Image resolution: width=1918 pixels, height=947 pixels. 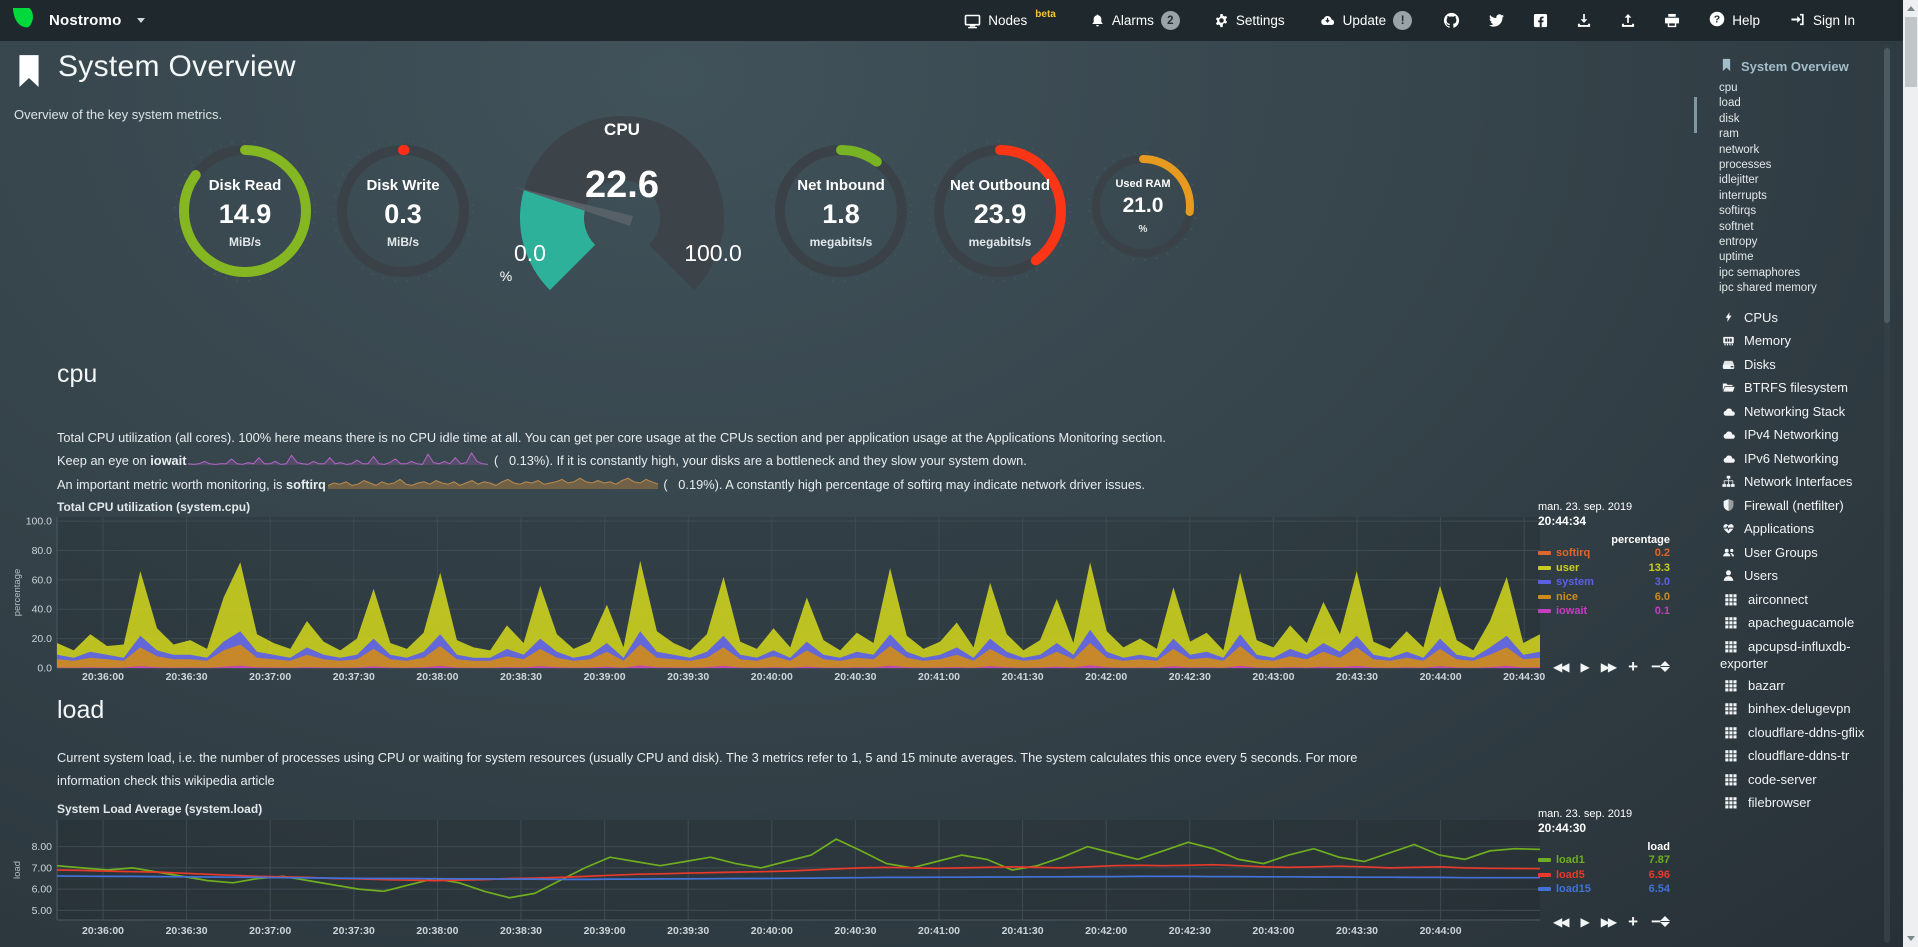 What do you see at coordinates (1796, 804) in the screenshot?
I see `sidebar-item-filebrowser: filebrowser` at bounding box center [1796, 804].